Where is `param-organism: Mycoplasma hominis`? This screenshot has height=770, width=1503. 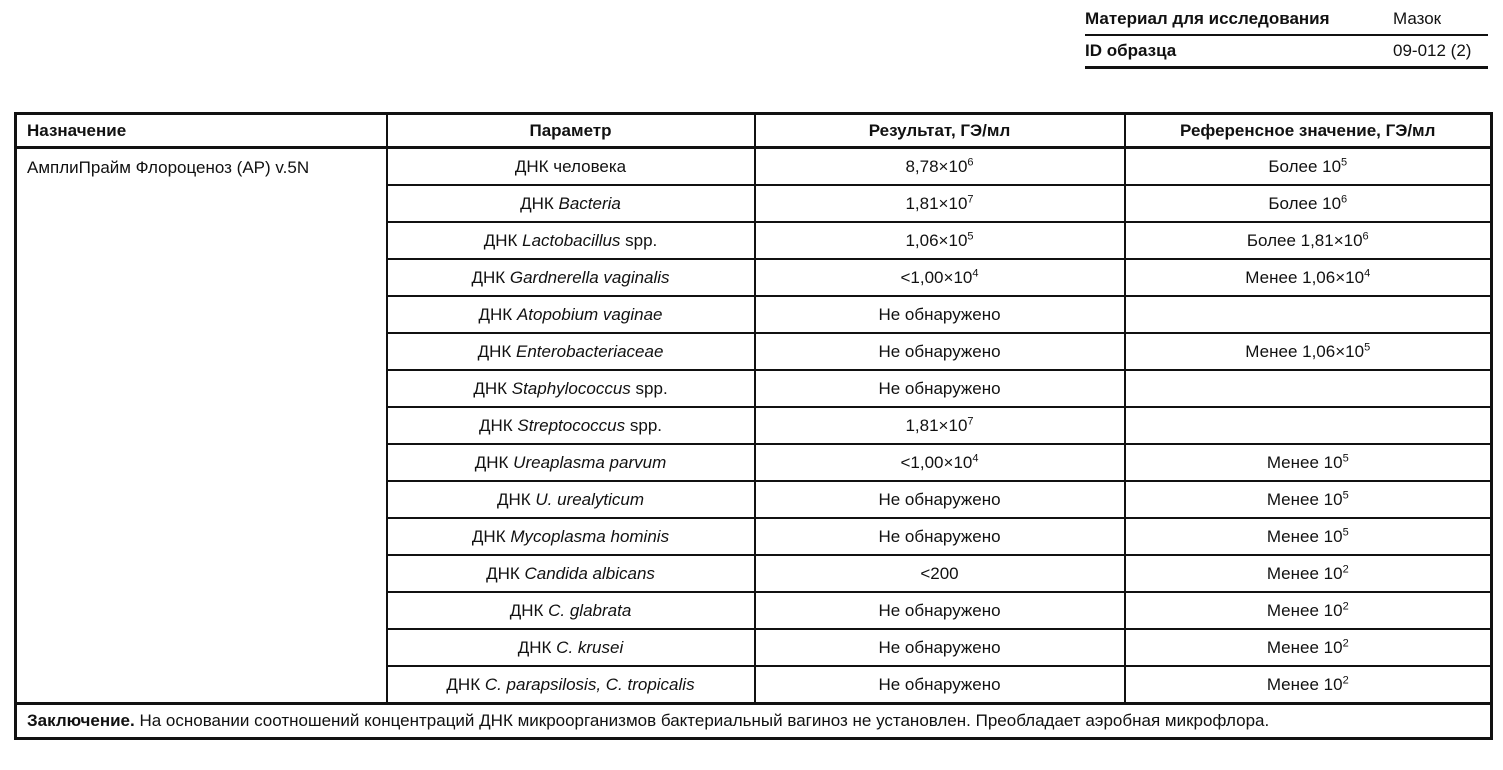
param-organism: Mycoplasma hominis is located at coordinates (590, 536).